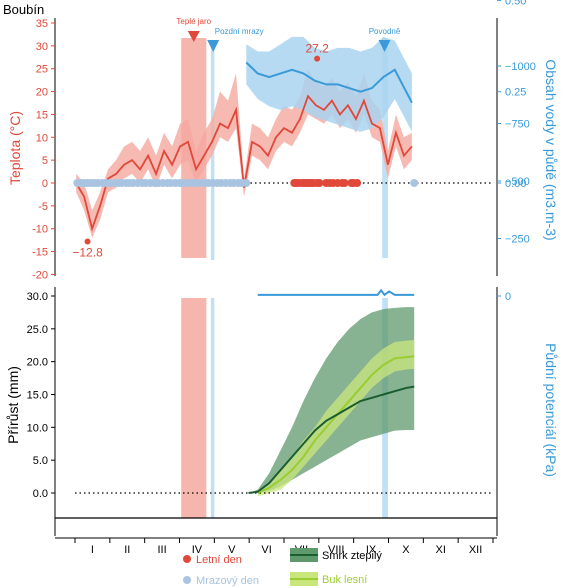  I want to click on month-label: IX, so click(371, 550).